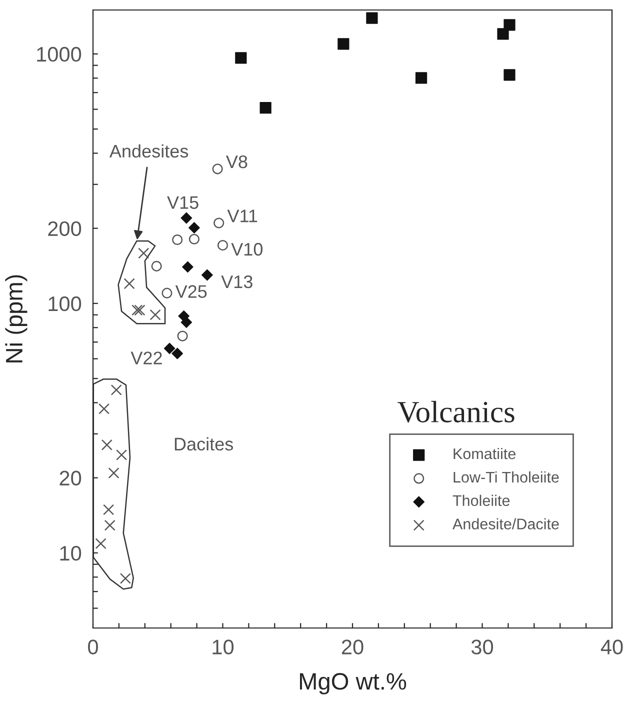 This screenshot has height=708, width=624. I want to click on x-tick-label: 30, so click(482, 647).